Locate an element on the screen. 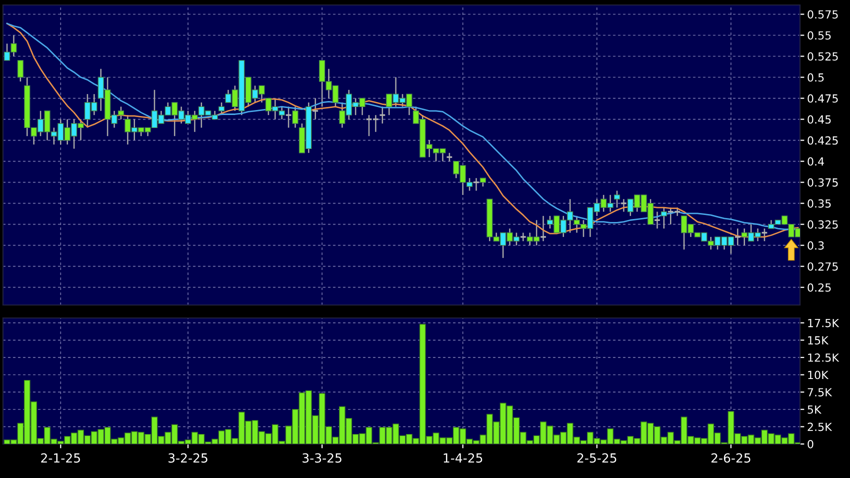 The height and width of the screenshot is (478, 850). x-tick-label: 2-5-25 is located at coordinates (596, 458).